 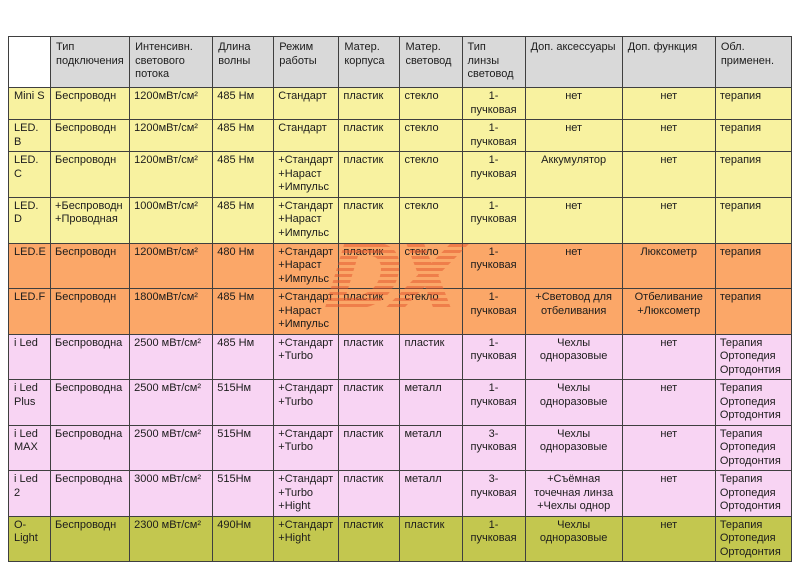 I want to click on row-name: O-Light, so click(x=29, y=538).